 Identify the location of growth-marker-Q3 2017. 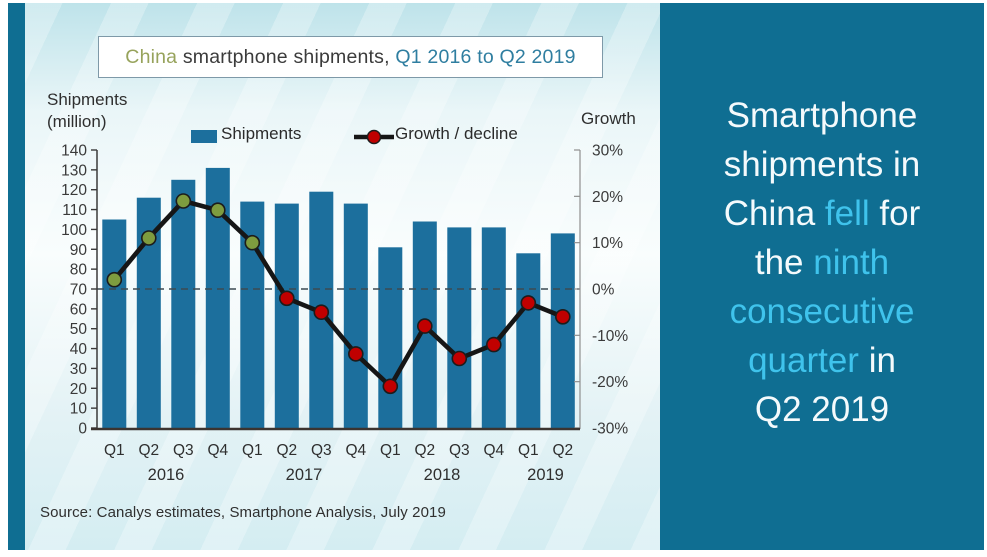
(321, 312).